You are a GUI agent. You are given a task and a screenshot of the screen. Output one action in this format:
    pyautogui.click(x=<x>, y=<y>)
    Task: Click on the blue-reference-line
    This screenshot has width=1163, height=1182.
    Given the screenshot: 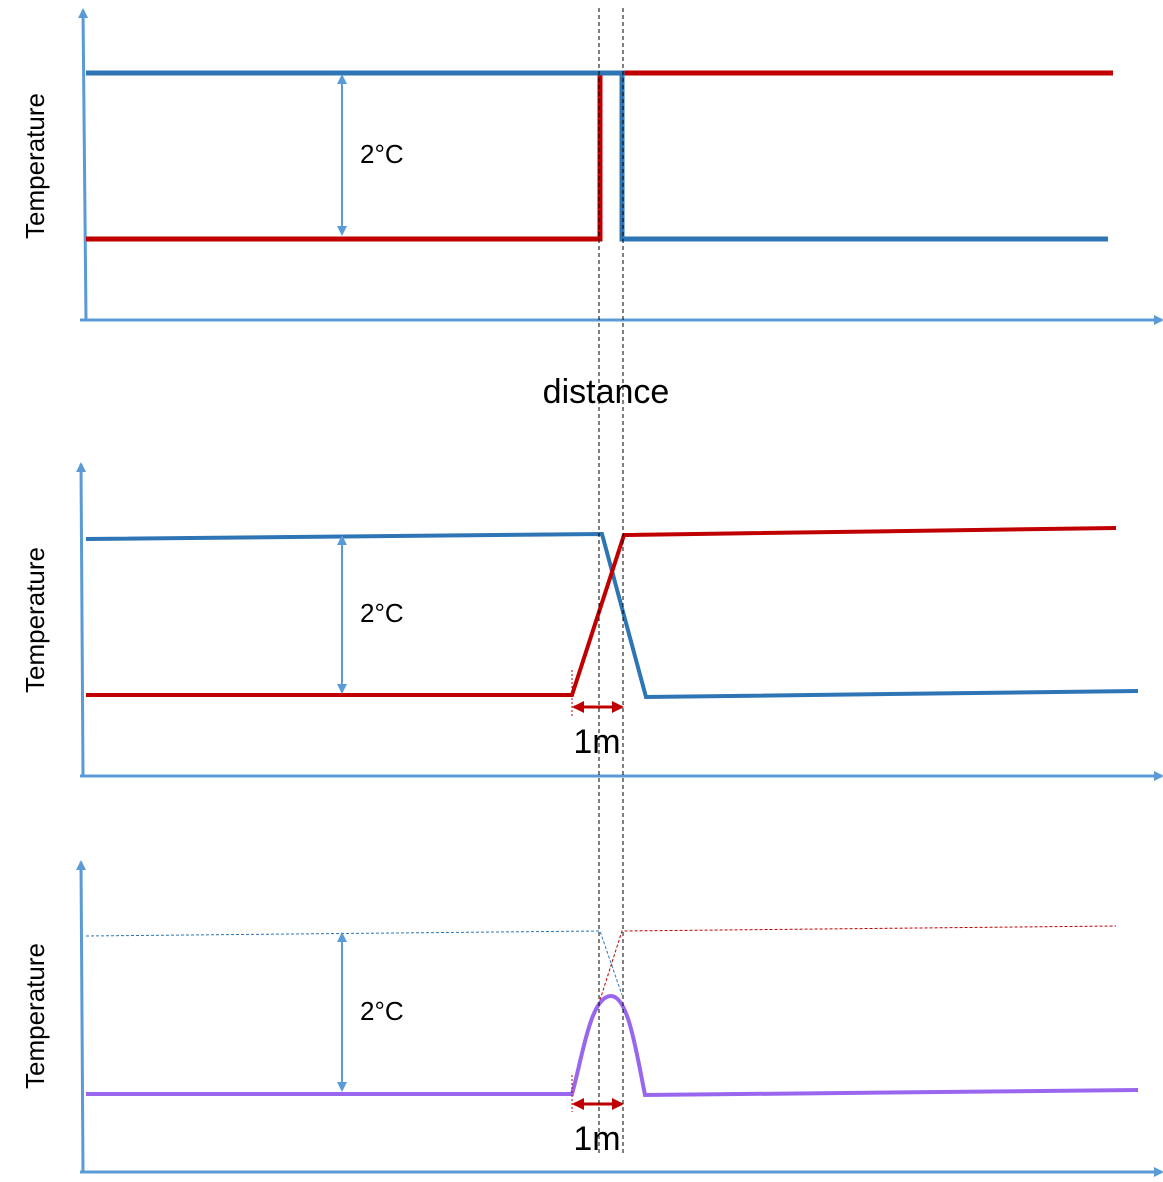 What is the action you would take?
    pyautogui.click(x=354, y=963)
    